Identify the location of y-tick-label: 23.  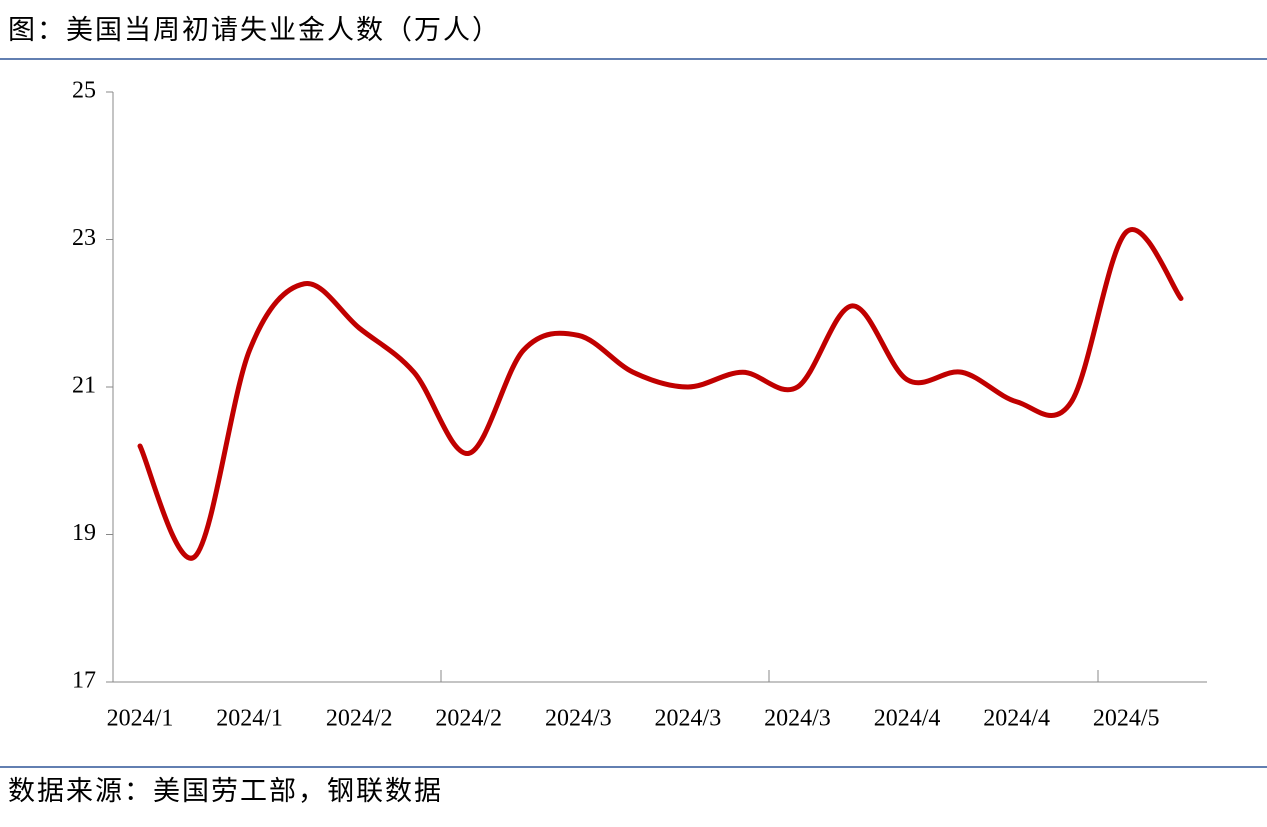
(84, 238).